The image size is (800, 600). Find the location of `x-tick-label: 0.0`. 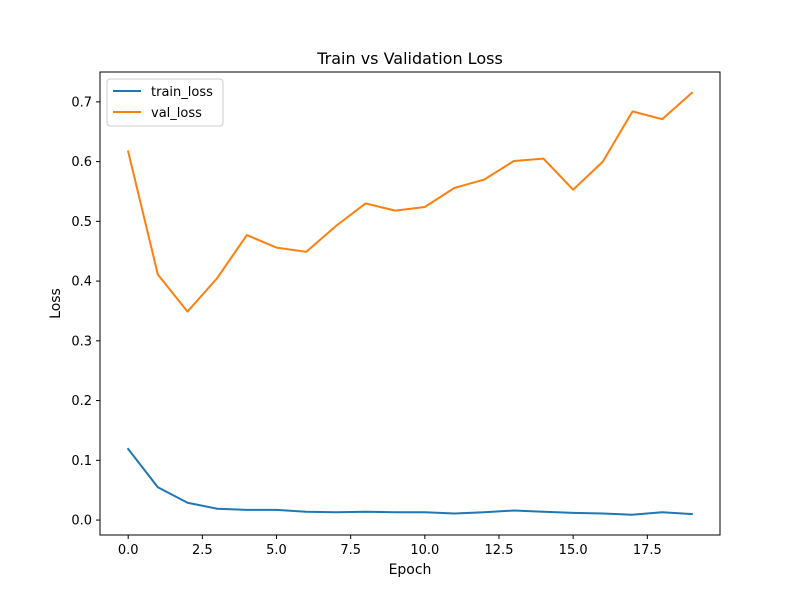

x-tick-label: 0.0 is located at coordinates (128, 550).